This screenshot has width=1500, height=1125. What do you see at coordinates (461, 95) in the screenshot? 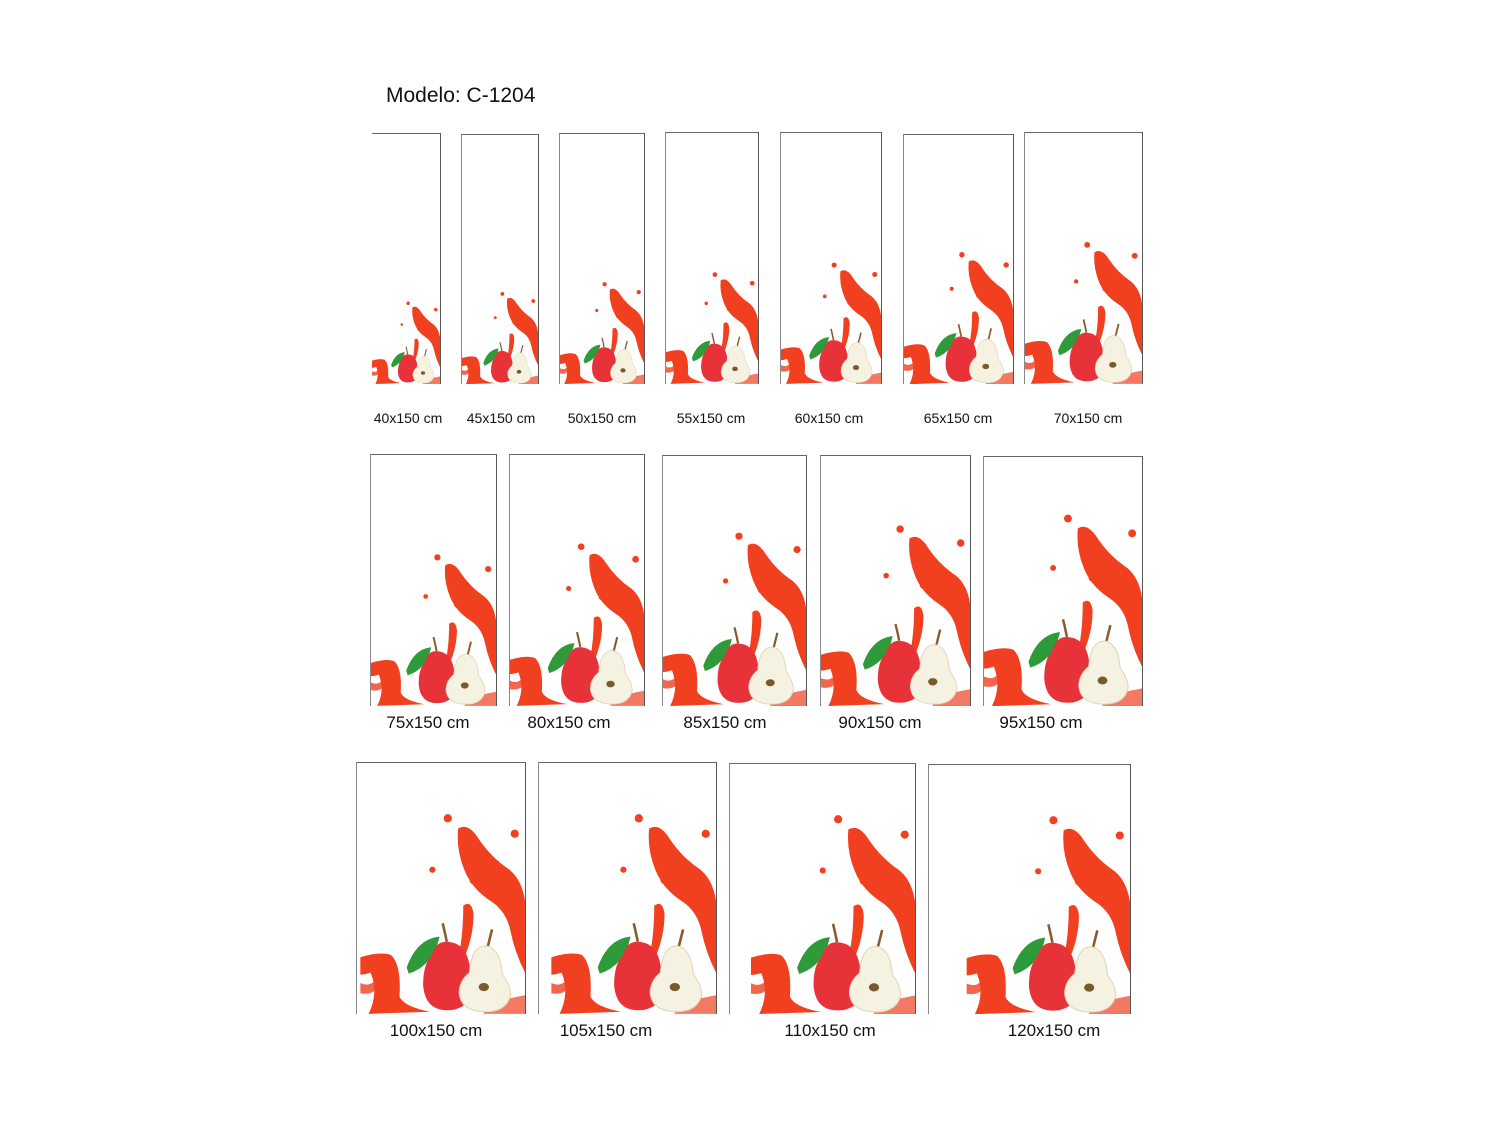
I see `model-title: Modelo: C-1204` at bounding box center [461, 95].